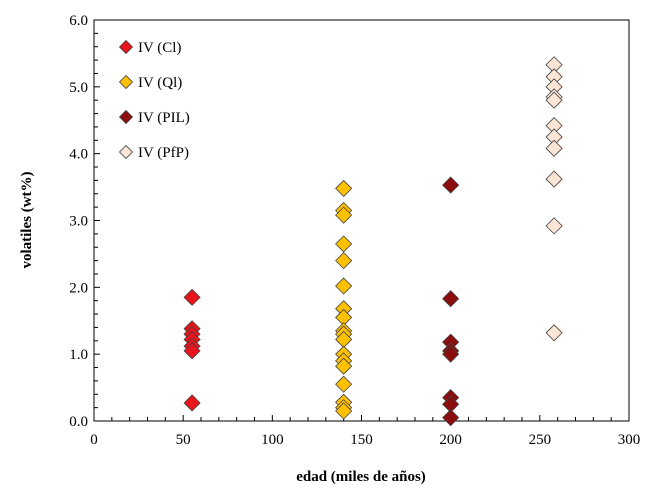 The height and width of the screenshot is (490, 649). Describe the element at coordinates (159, 48) in the screenshot. I see `legend-label: IV (Cl)` at that location.